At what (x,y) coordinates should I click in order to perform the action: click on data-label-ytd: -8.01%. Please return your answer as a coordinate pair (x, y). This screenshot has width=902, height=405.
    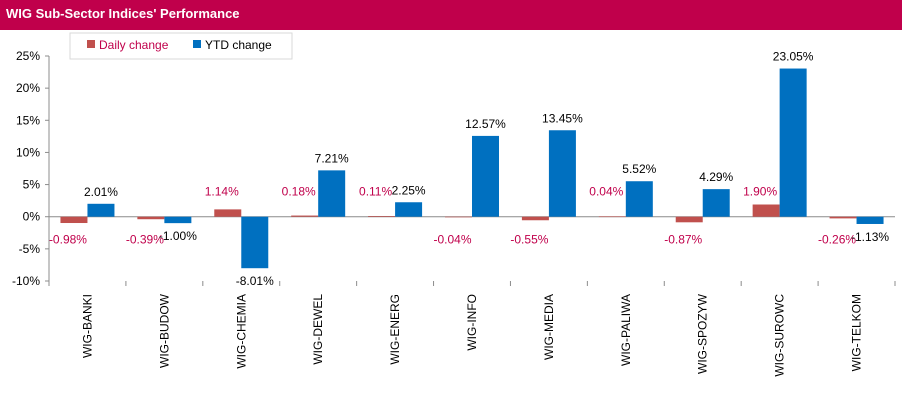
    Looking at the image, I should click on (255, 281).